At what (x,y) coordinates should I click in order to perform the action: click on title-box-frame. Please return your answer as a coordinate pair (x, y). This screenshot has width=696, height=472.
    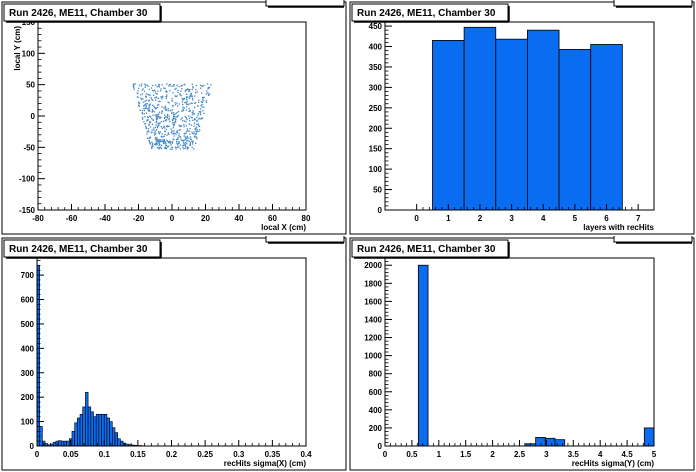
    Looking at the image, I should click on (430, 248).